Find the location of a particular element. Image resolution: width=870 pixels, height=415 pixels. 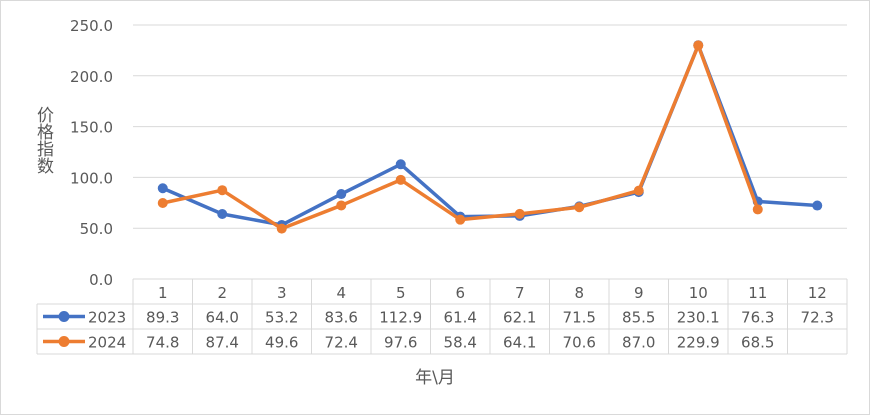

data-label: 62.1 is located at coordinates (519, 318).